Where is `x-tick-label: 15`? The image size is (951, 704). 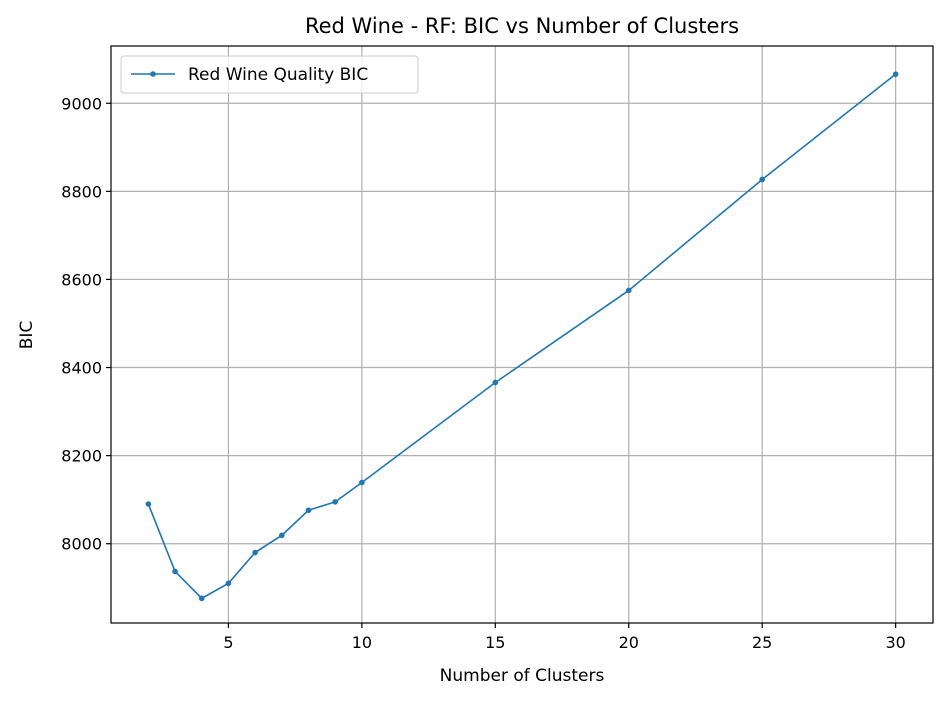
x-tick-label: 15 is located at coordinates (495, 642).